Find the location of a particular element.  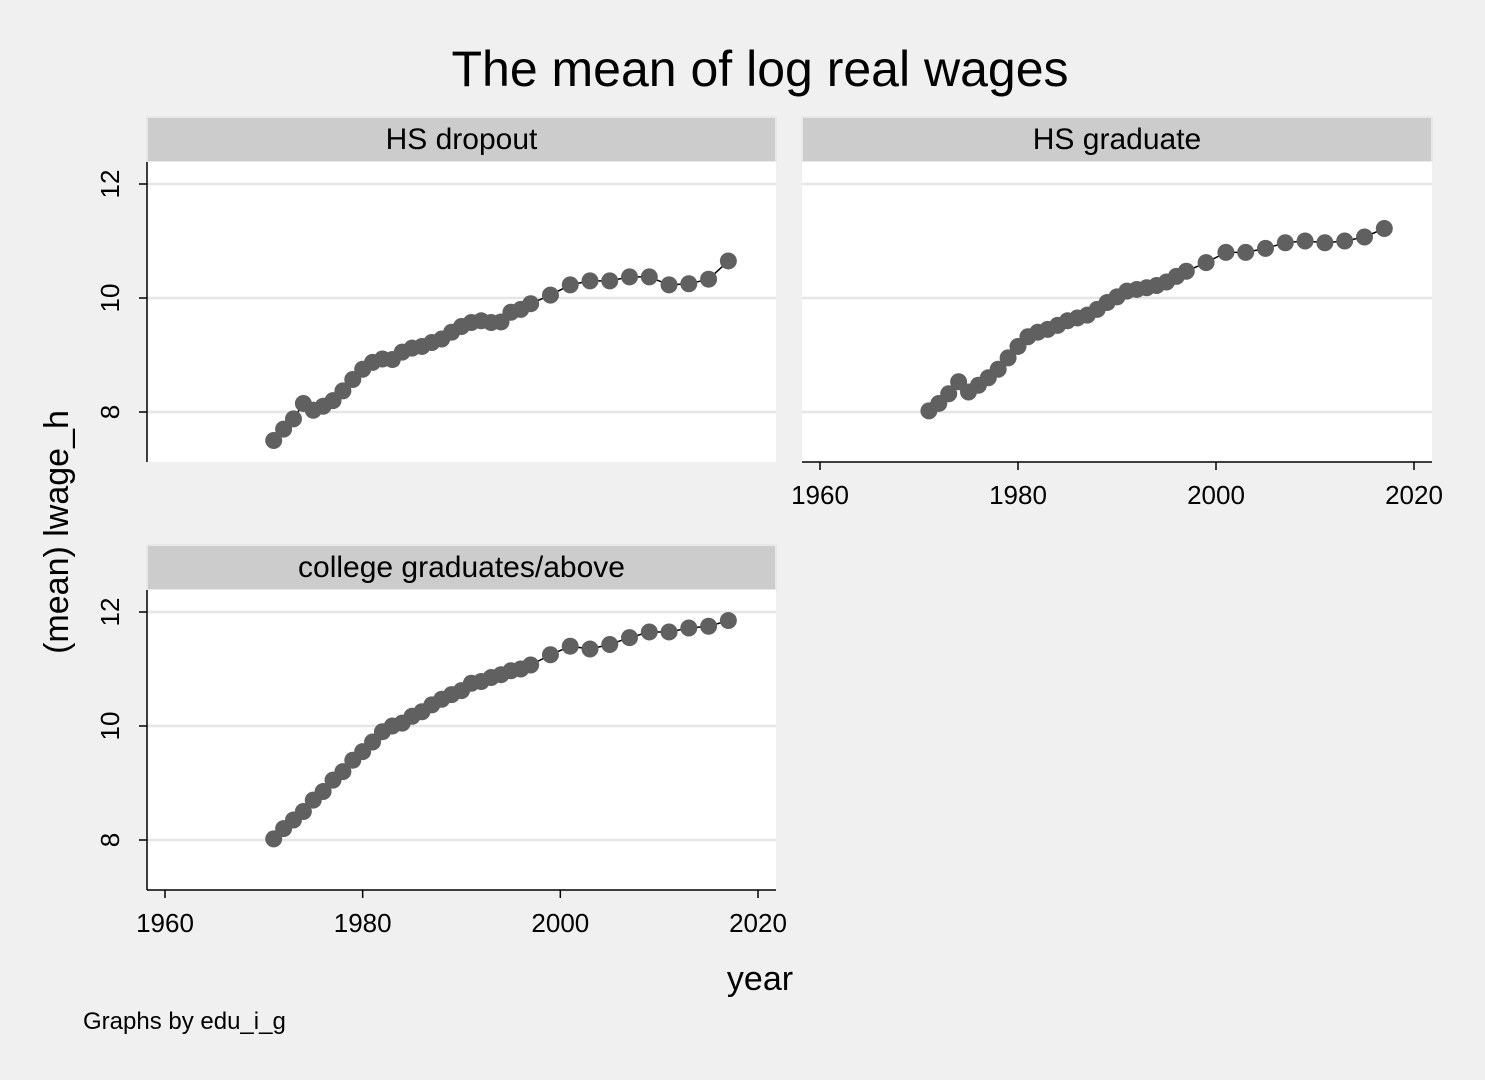

x-axis-title: year is located at coordinates (760, 979).